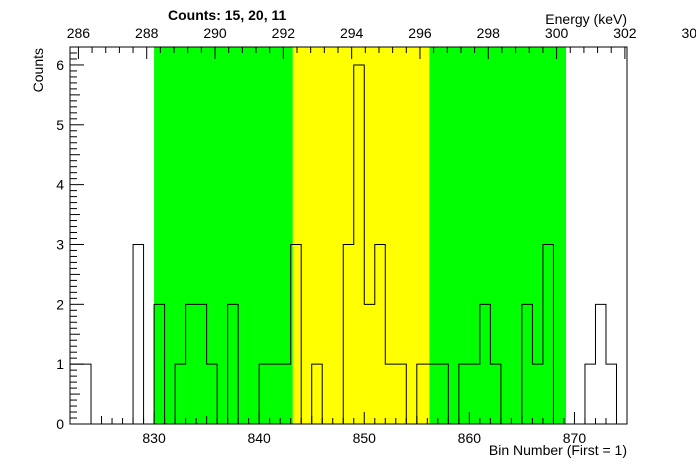 The width and height of the screenshot is (696, 472). Describe the element at coordinates (420, 33) in the screenshot. I see `x2-tick-label-296: 296` at that location.